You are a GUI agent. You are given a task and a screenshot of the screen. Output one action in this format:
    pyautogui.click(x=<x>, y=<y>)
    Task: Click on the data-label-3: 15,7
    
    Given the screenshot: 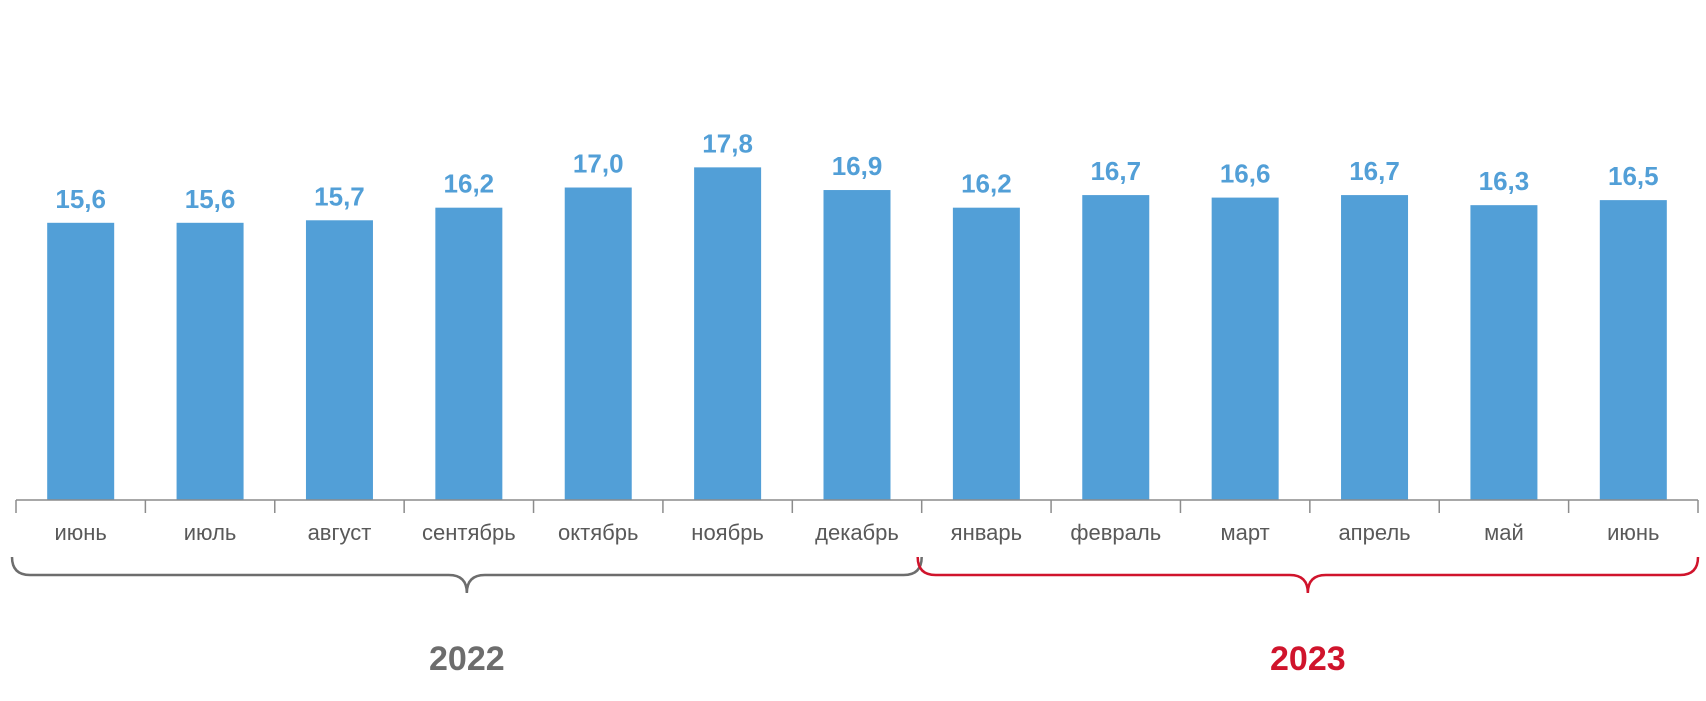 What is the action you would take?
    pyautogui.click(x=339, y=196)
    